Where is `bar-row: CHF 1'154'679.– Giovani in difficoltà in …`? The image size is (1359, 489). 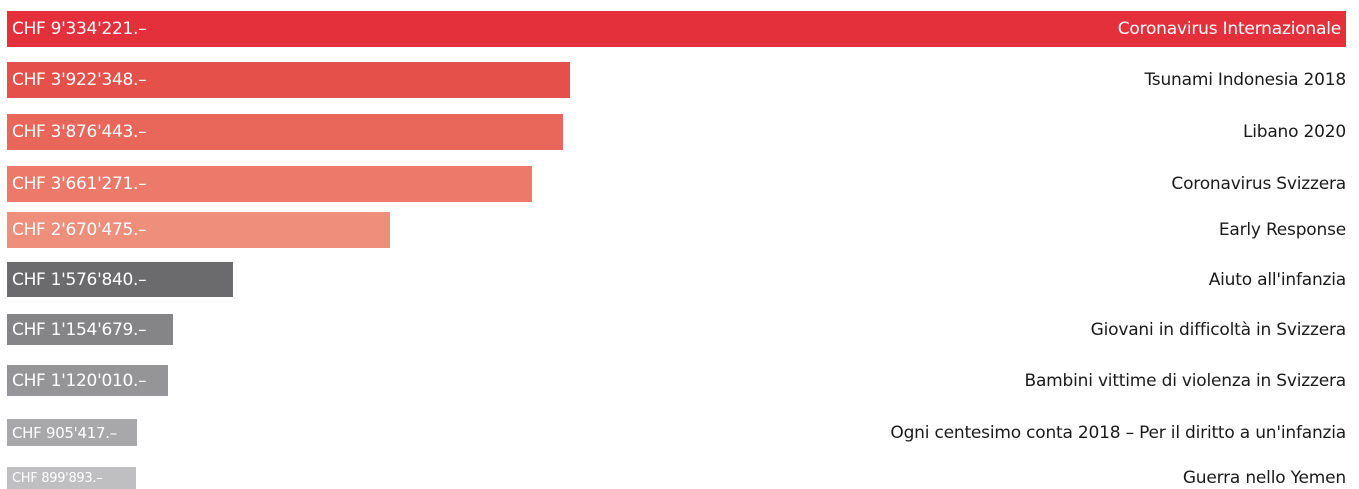
bar-row: CHF 1'154'679.– Giovani in difficoltà in … is located at coordinates (676, 329).